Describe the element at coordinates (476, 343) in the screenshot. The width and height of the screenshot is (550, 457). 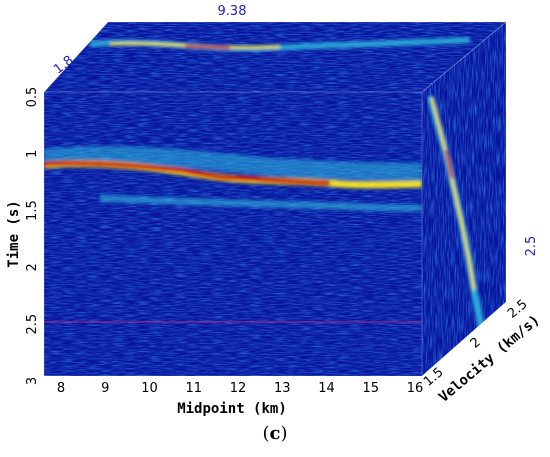
I see `velocity-tick-label: 2` at that location.